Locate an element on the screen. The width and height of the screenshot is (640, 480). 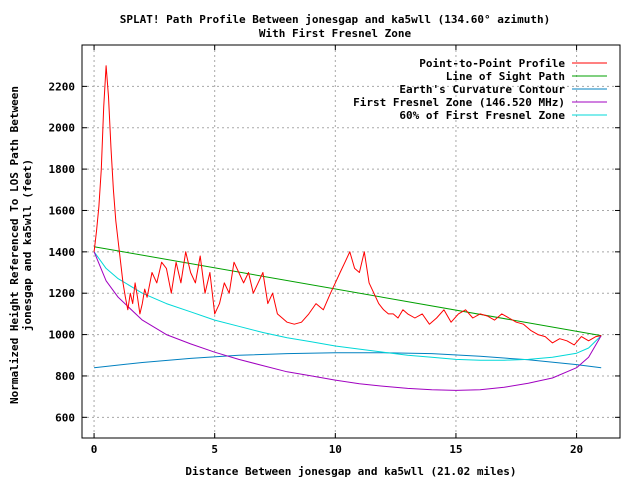
legend-entry-label: Earth's Curvature Contour is located at coordinates (482, 89).